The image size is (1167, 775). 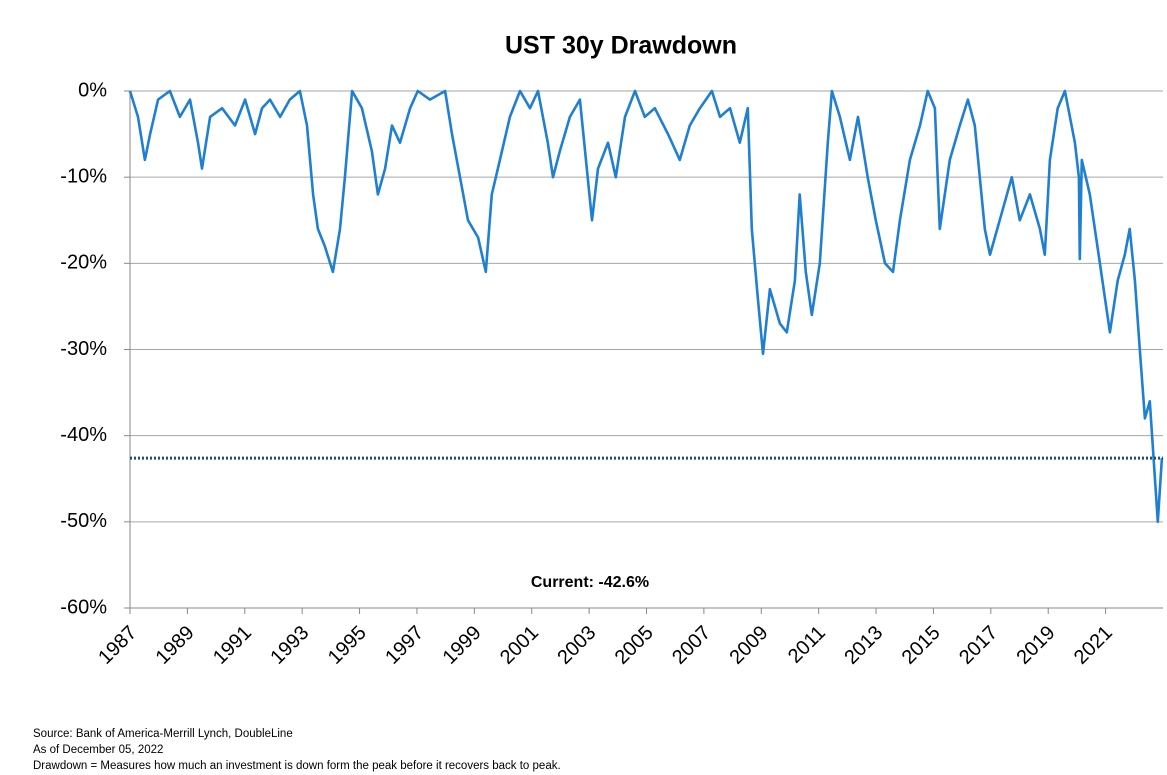 What do you see at coordinates (462, 645) in the screenshot?
I see `x-tick-label: 1999` at bounding box center [462, 645].